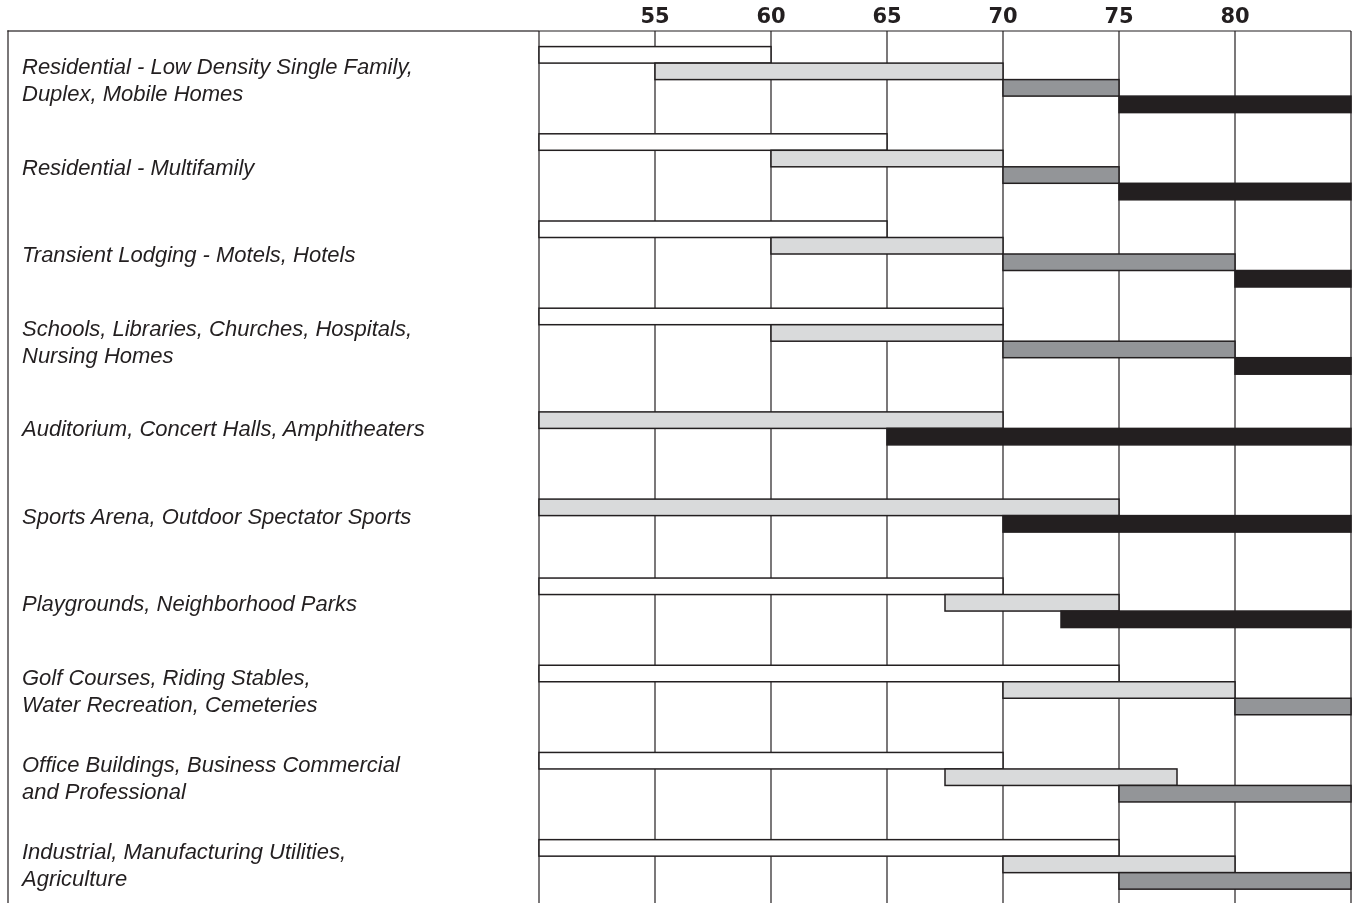  I want to click on y-tick-label: Office Buildings, Business Commercial and Professional, so click(211, 777).